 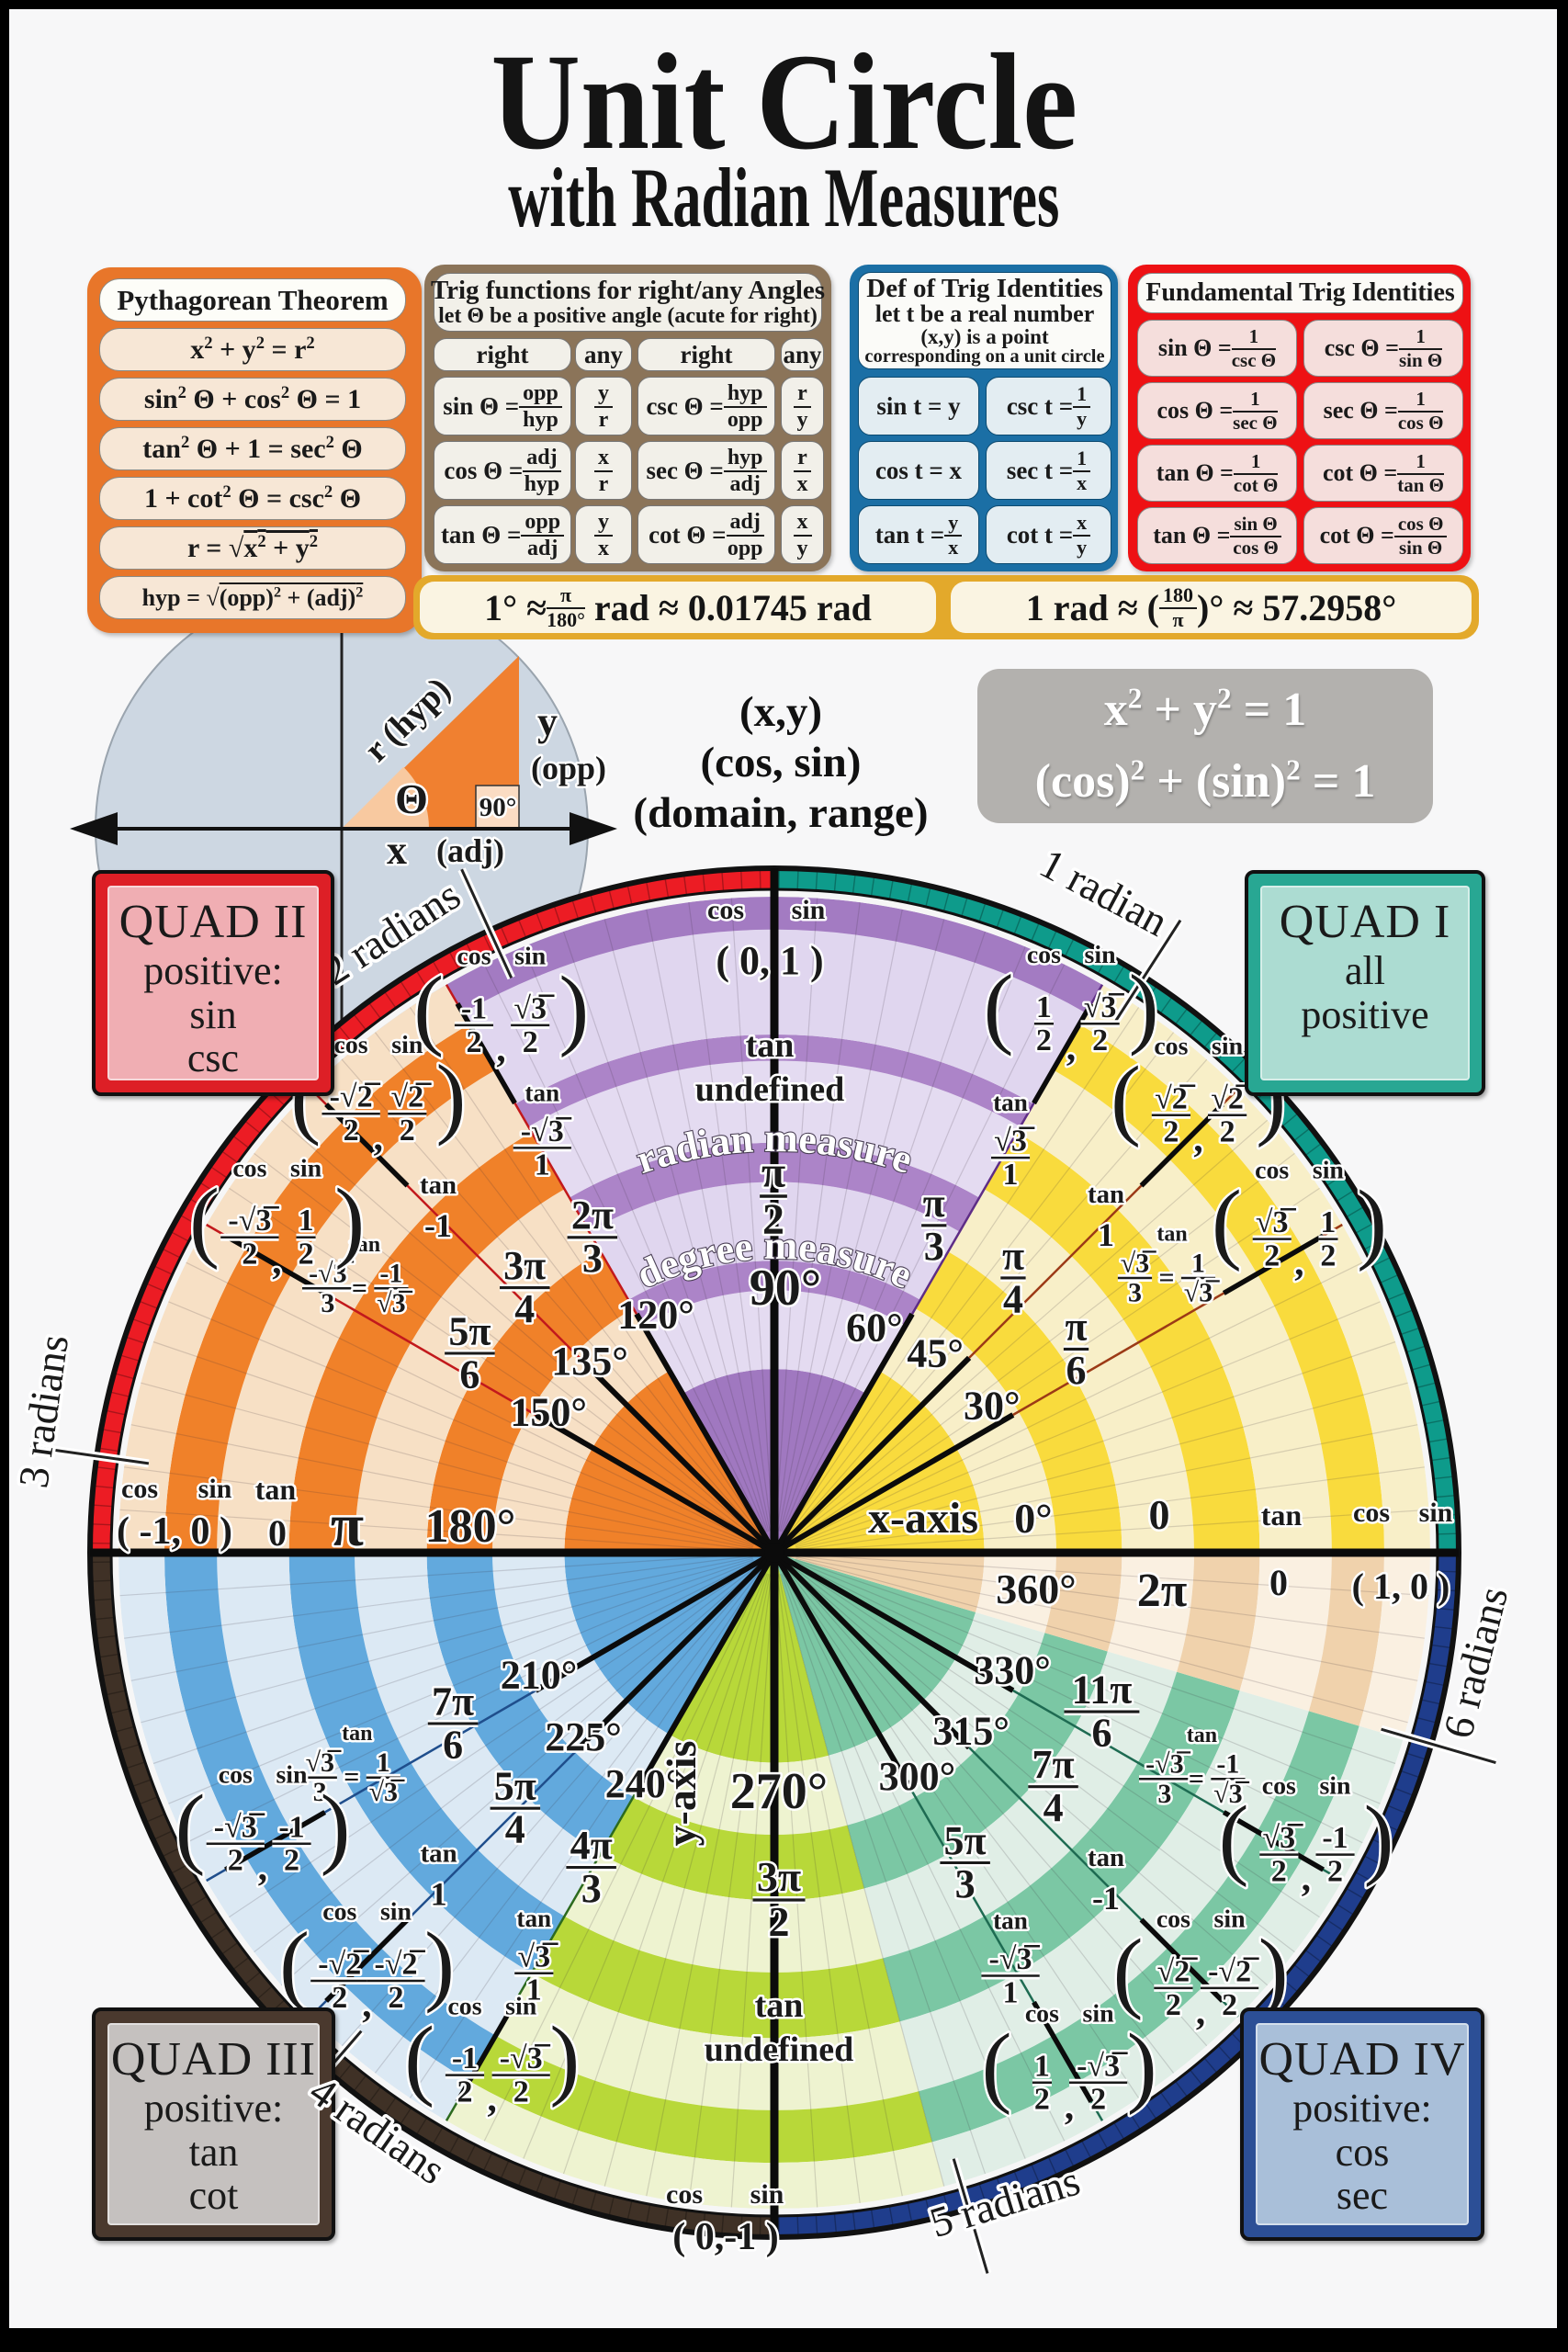 What do you see at coordinates (569, 768) in the screenshot?
I see `svg-text: (opp)` at bounding box center [569, 768].